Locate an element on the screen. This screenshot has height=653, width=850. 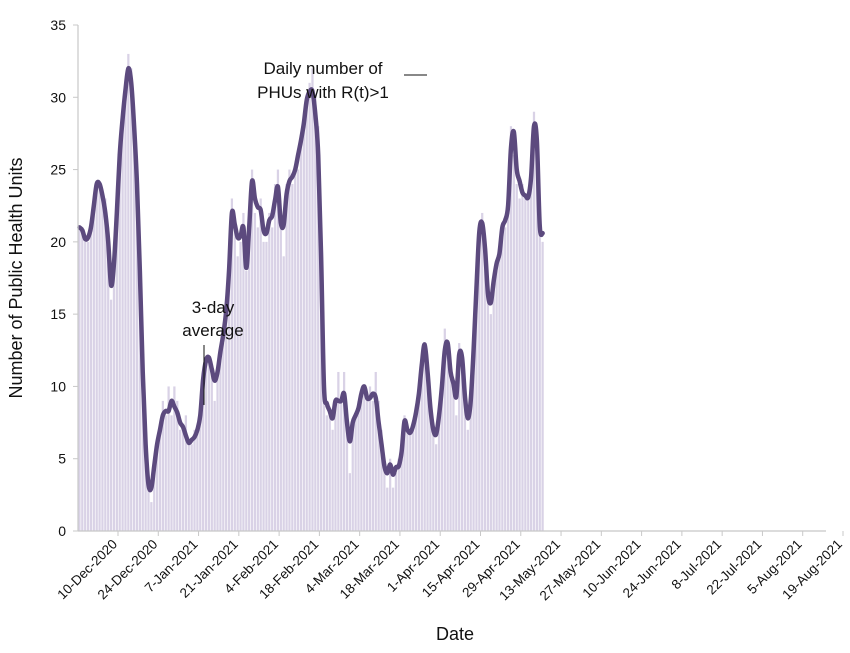
y-tick-label: 10 is located at coordinates (58, 386).